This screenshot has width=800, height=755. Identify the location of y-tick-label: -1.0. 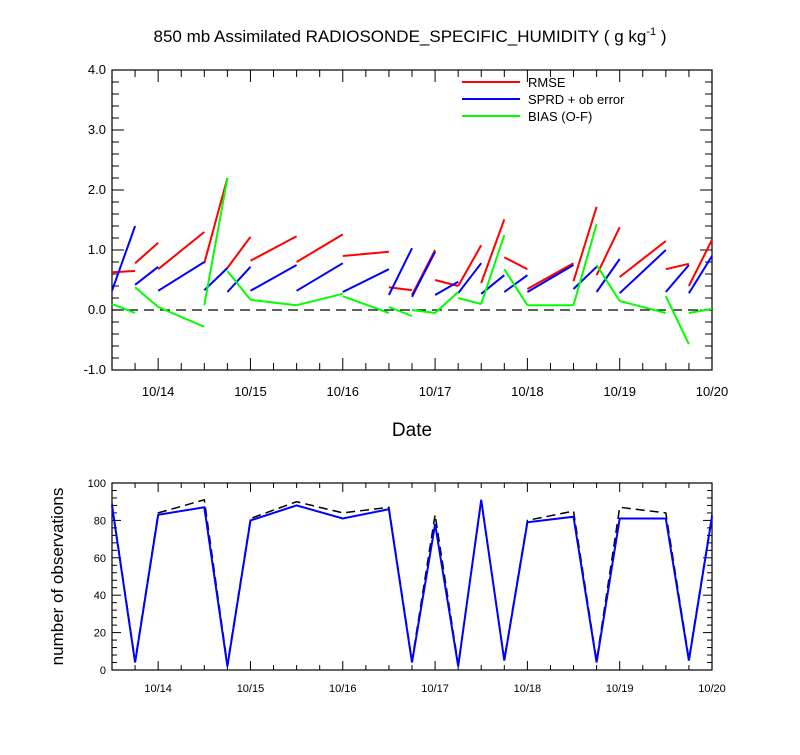
(95, 369).